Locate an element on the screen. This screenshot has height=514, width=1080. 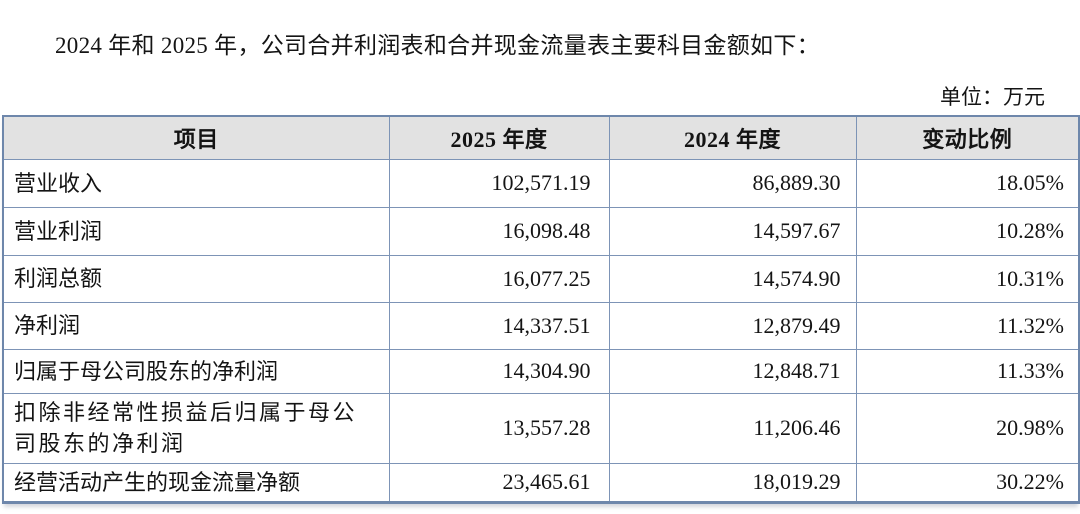
value-2025-cell: 23,465.61 is located at coordinates (499, 482).